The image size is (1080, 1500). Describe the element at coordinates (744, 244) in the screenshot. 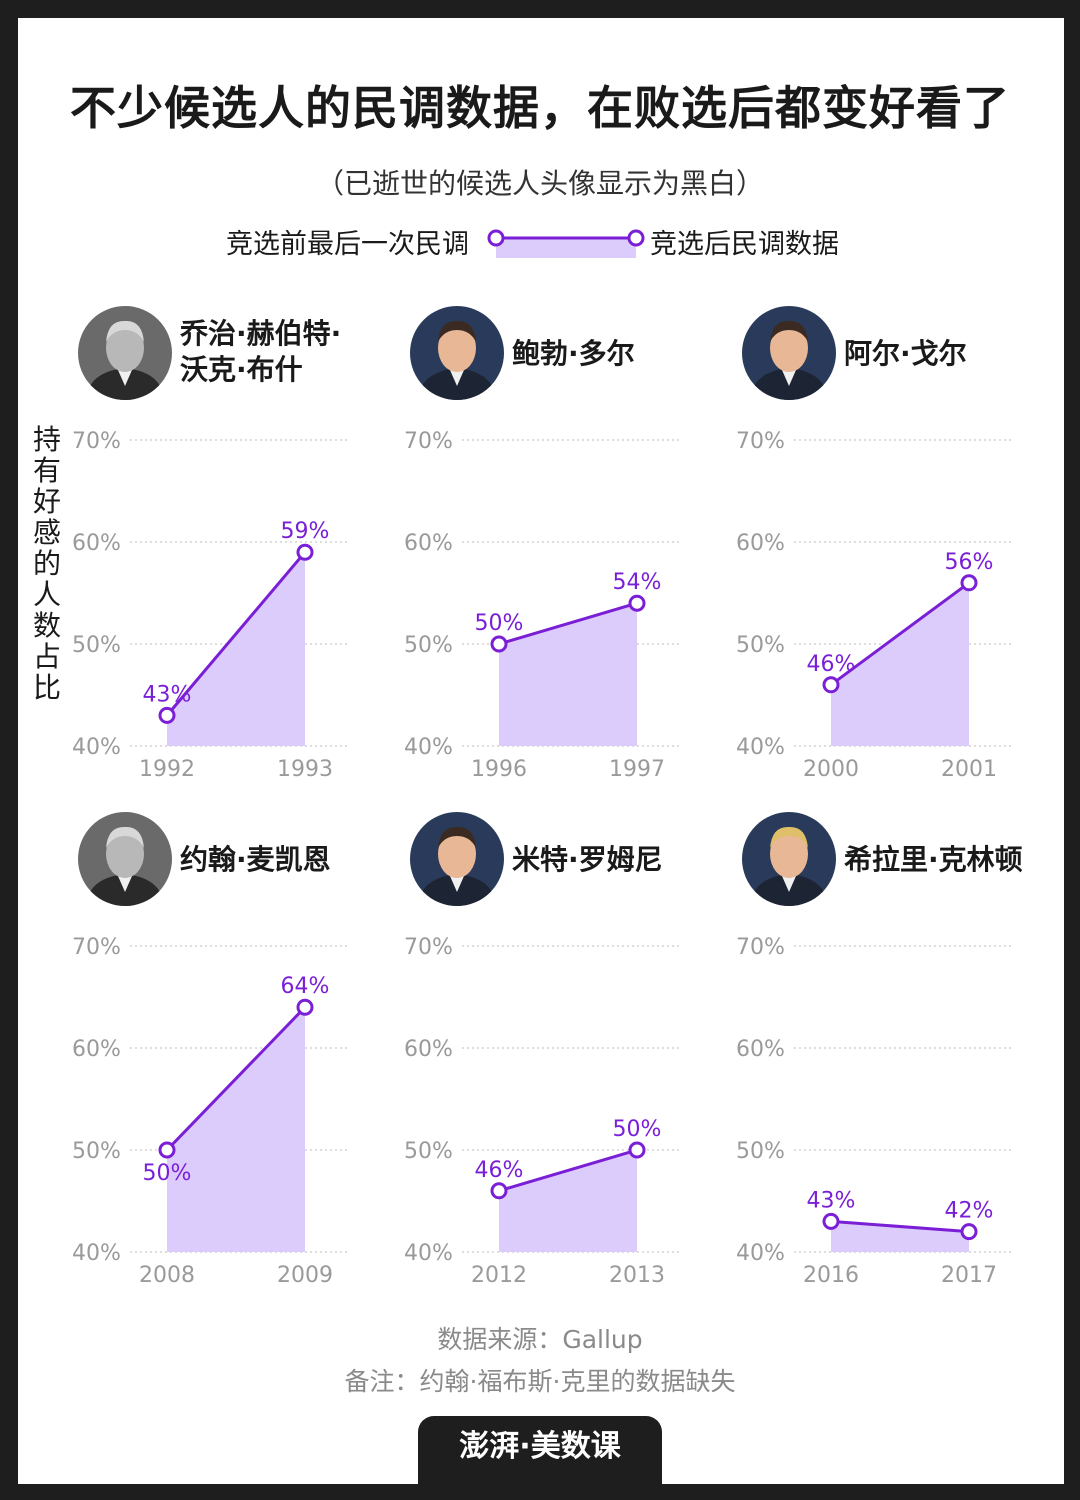

I see `legend-after-label: 竞选后民调数据` at that location.